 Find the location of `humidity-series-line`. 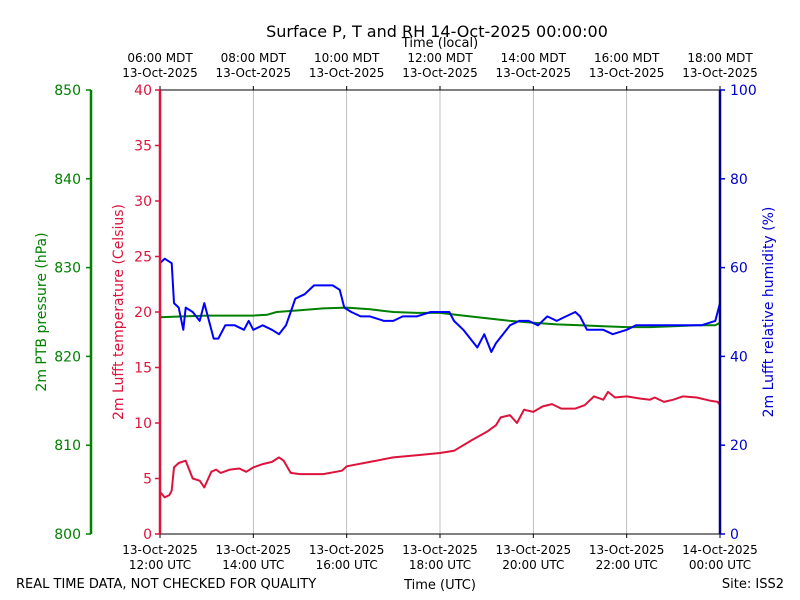

humidity-series-line is located at coordinates (440, 305).